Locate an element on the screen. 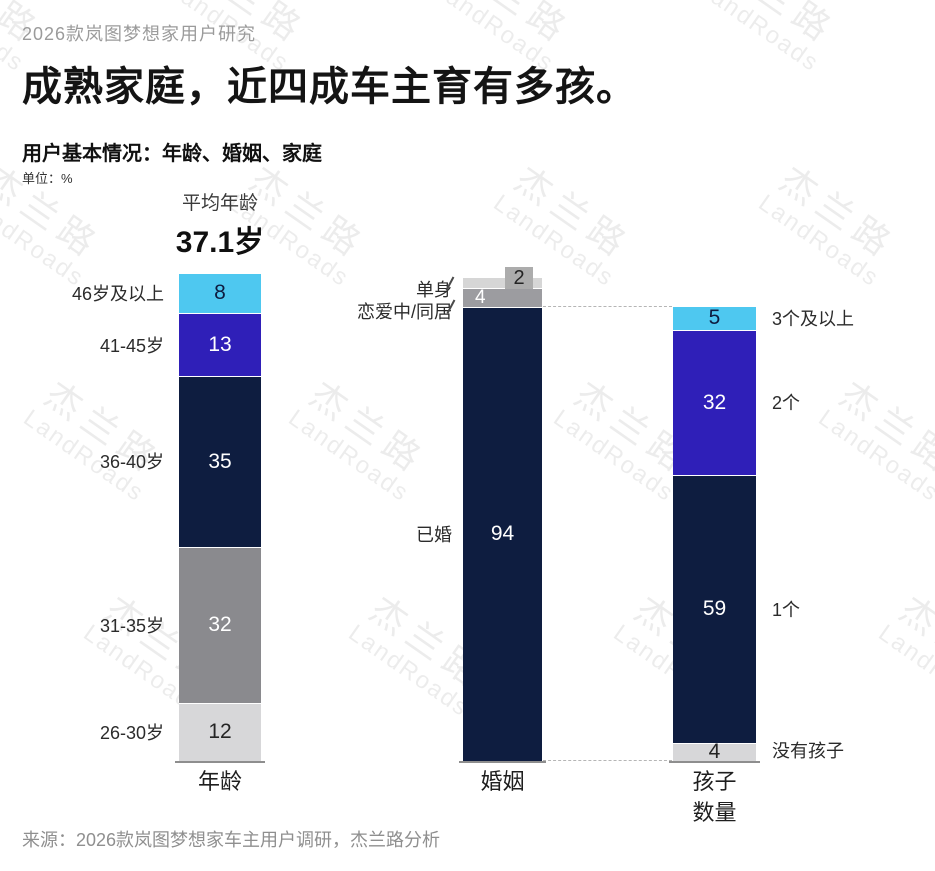  page-title: 成熟家庭，近四成车主育有多孩。 is located at coordinates (329, 87).